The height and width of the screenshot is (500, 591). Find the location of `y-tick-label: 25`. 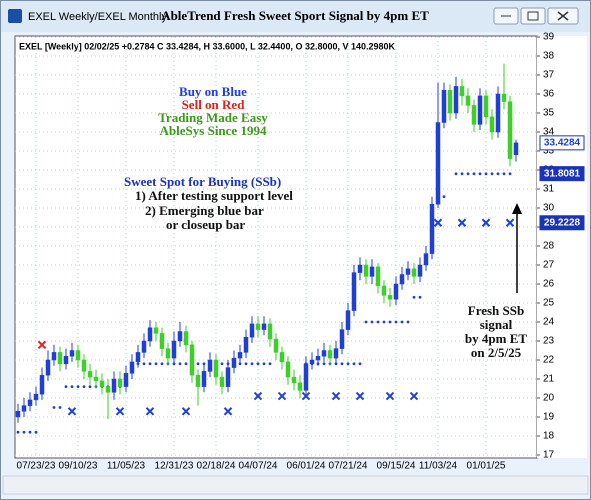

y-tick-label: 25 is located at coordinates (549, 303).